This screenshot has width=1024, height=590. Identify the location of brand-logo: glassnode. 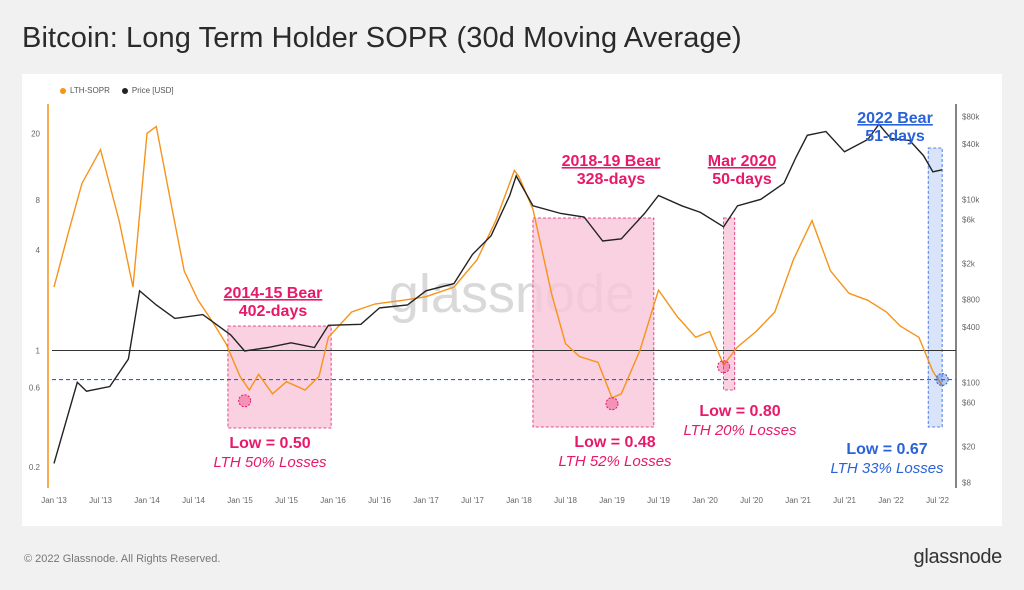
(958, 557).